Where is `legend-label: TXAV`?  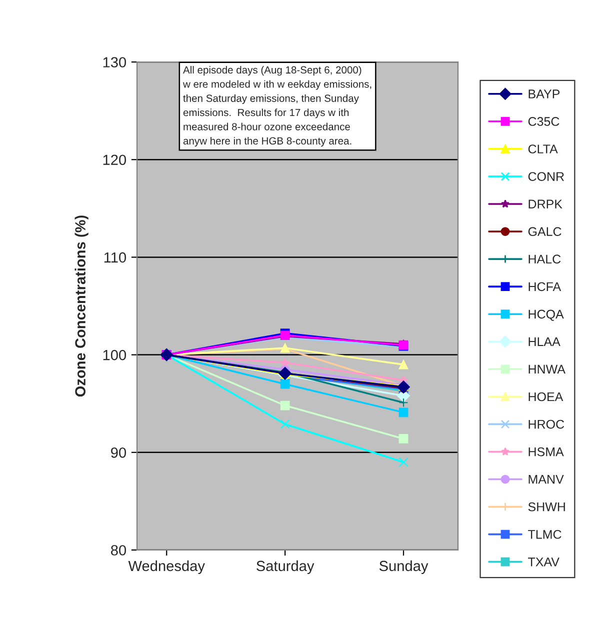
legend-label: TXAV is located at coordinates (544, 562).